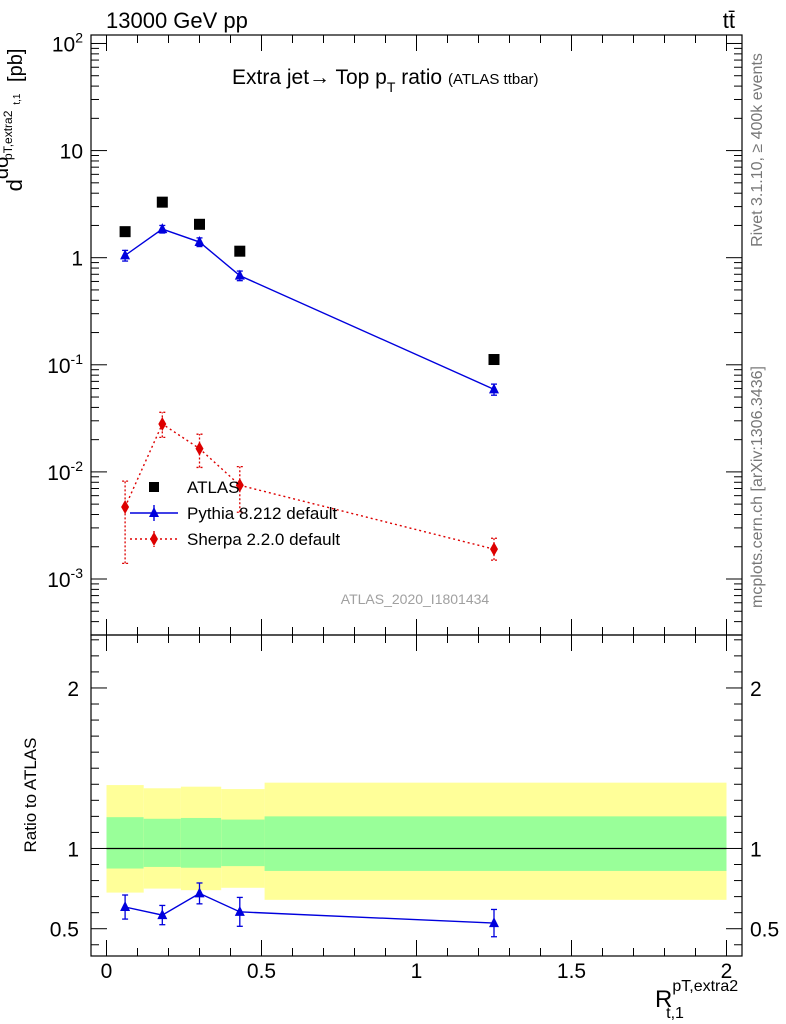 This screenshot has height=1024, width=786. What do you see at coordinates (65, 578) in the screenshot?
I see `y-tick-label: 10⁻³` at bounding box center [65, 578].